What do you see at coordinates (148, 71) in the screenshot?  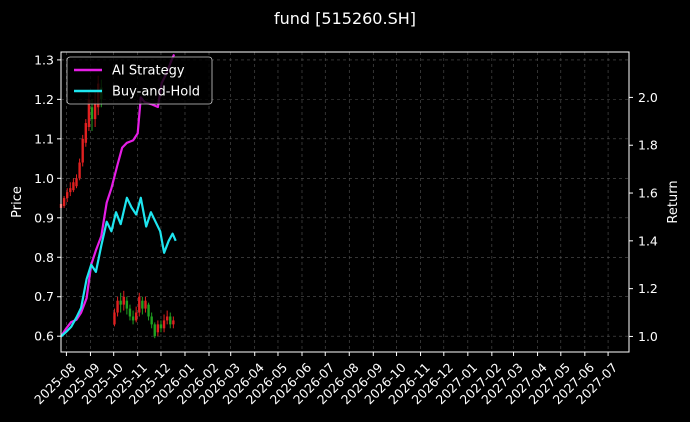 I see `legend-label-0: AI Strategy` at bounding box center [148, 71].